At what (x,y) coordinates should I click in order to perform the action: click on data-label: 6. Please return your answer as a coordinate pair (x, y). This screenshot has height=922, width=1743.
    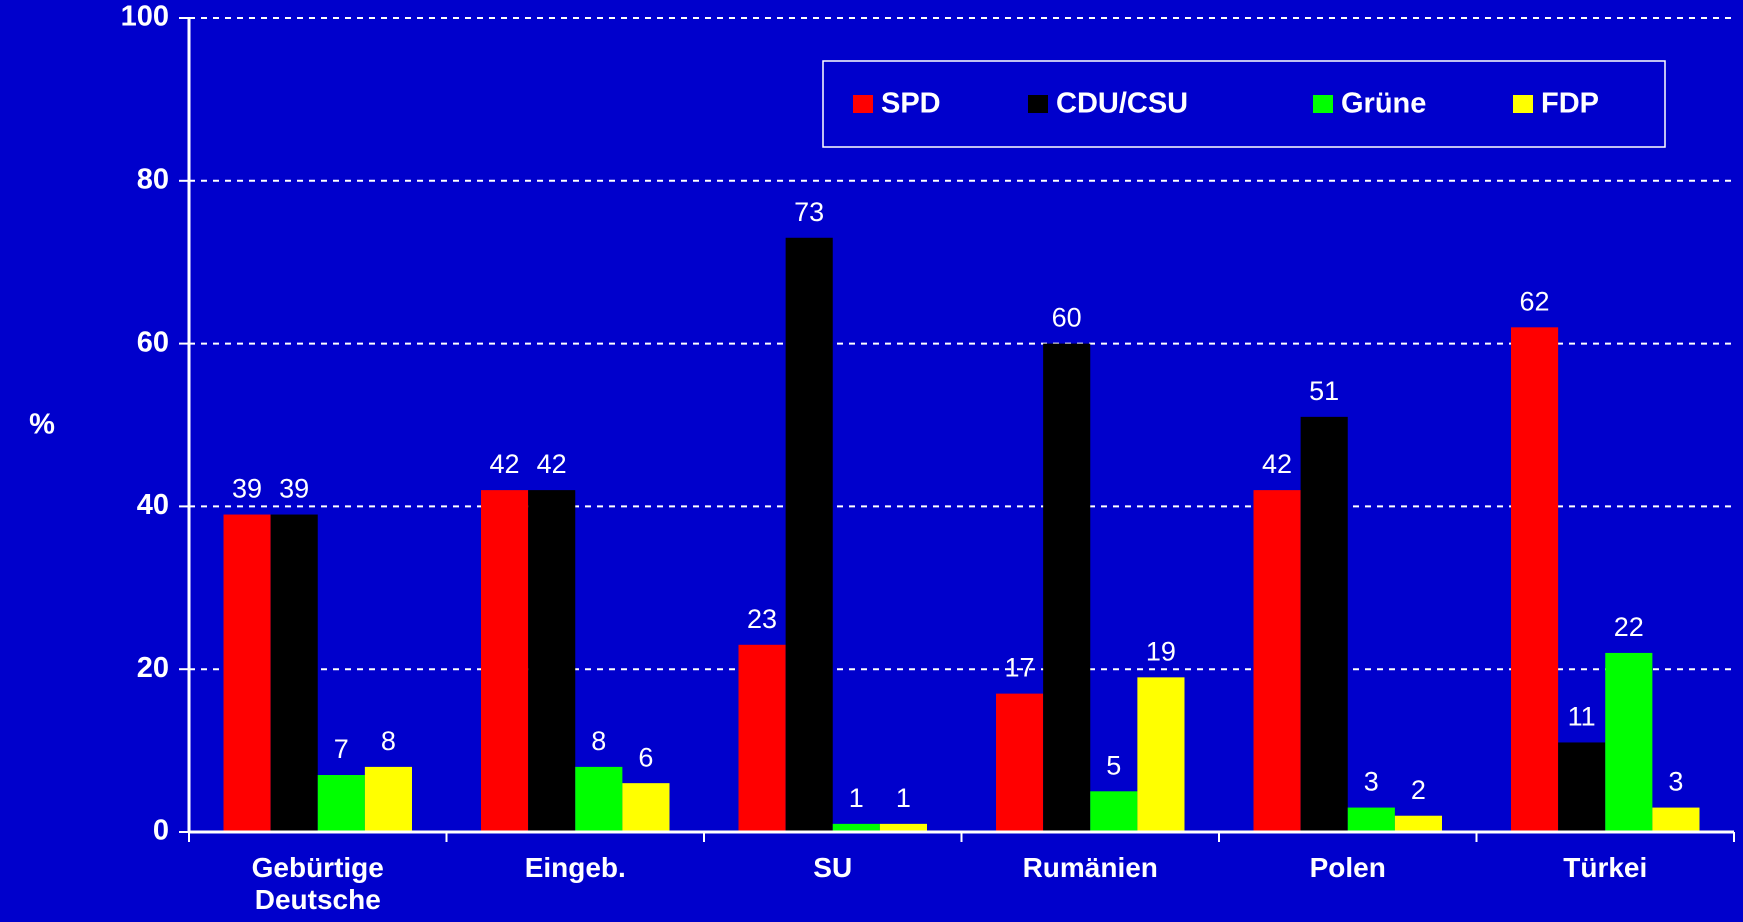
    Looking at the image, I should click on (645, 757).